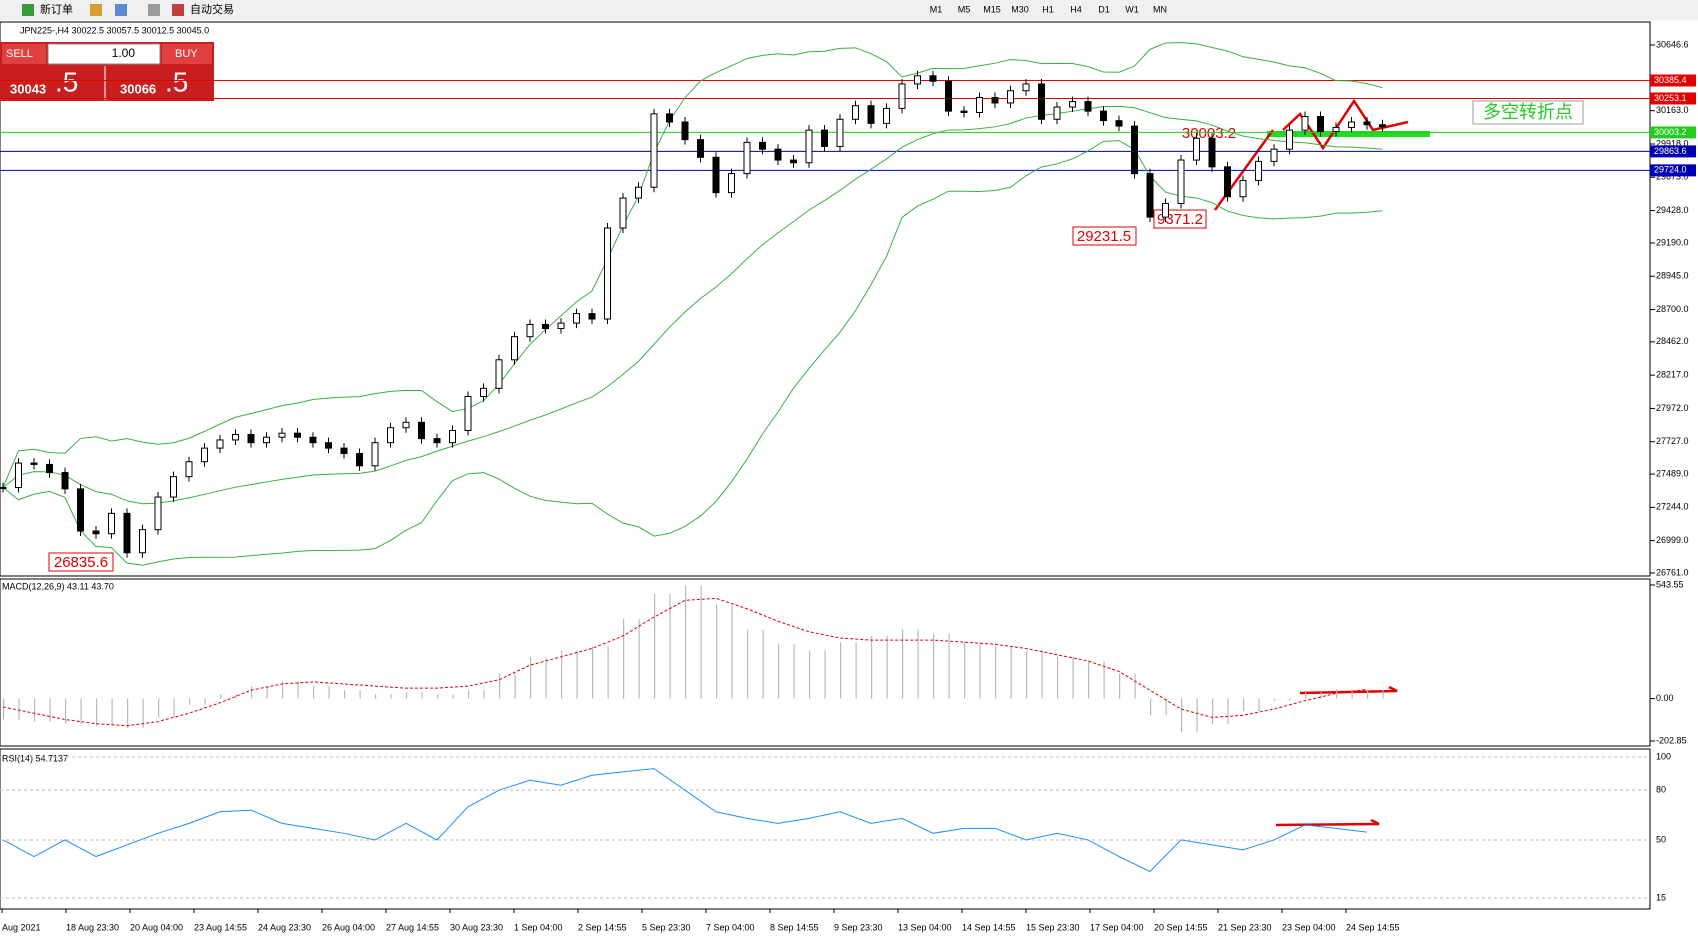  I want to click on x-tick-label: 18 Aug 23:30, so click(92, 927).